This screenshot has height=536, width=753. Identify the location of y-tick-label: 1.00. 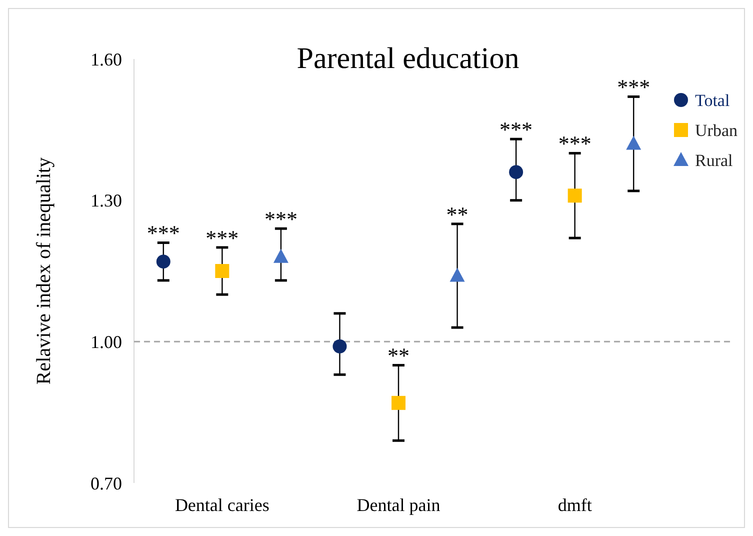
(106, 342).